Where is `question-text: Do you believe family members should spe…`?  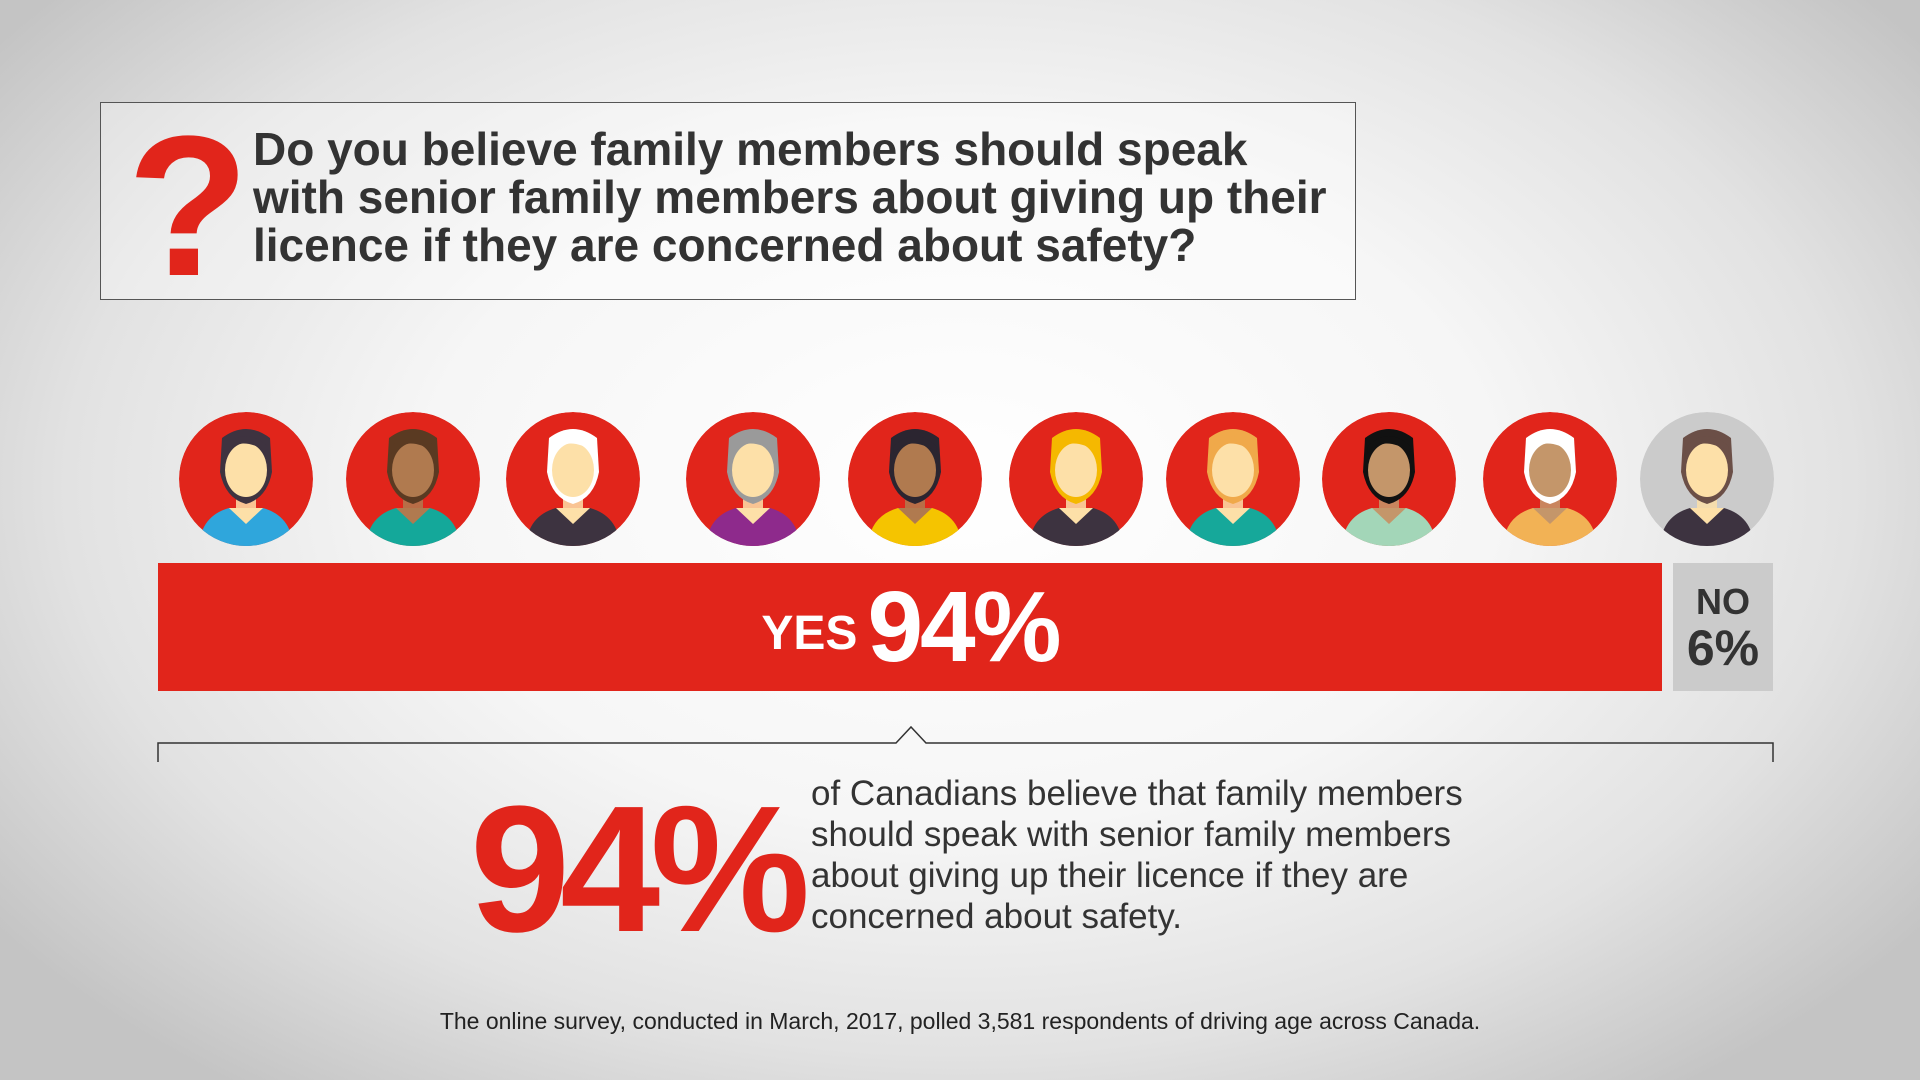 question-text: Do you believe family members should spe… is located at coordinates (790, 197).